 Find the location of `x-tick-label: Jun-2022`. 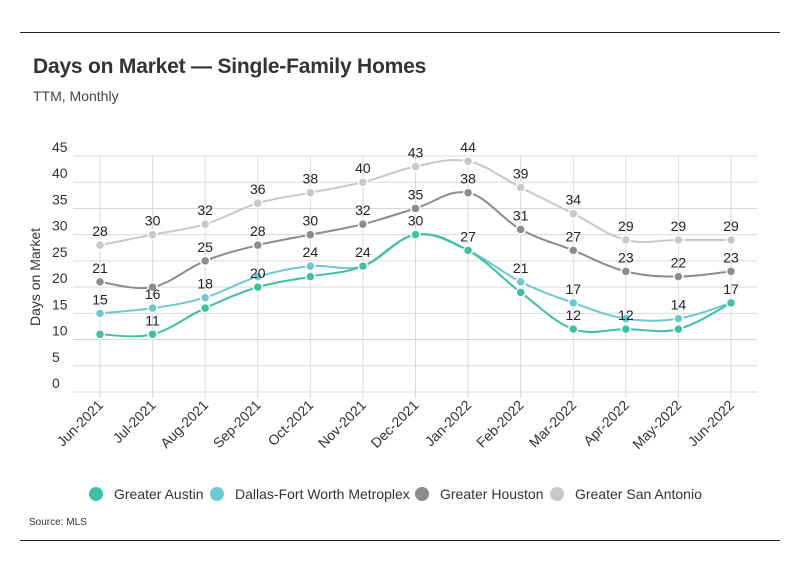

x-tick-label: Jun-2022 is located at coordinates (711, 423).